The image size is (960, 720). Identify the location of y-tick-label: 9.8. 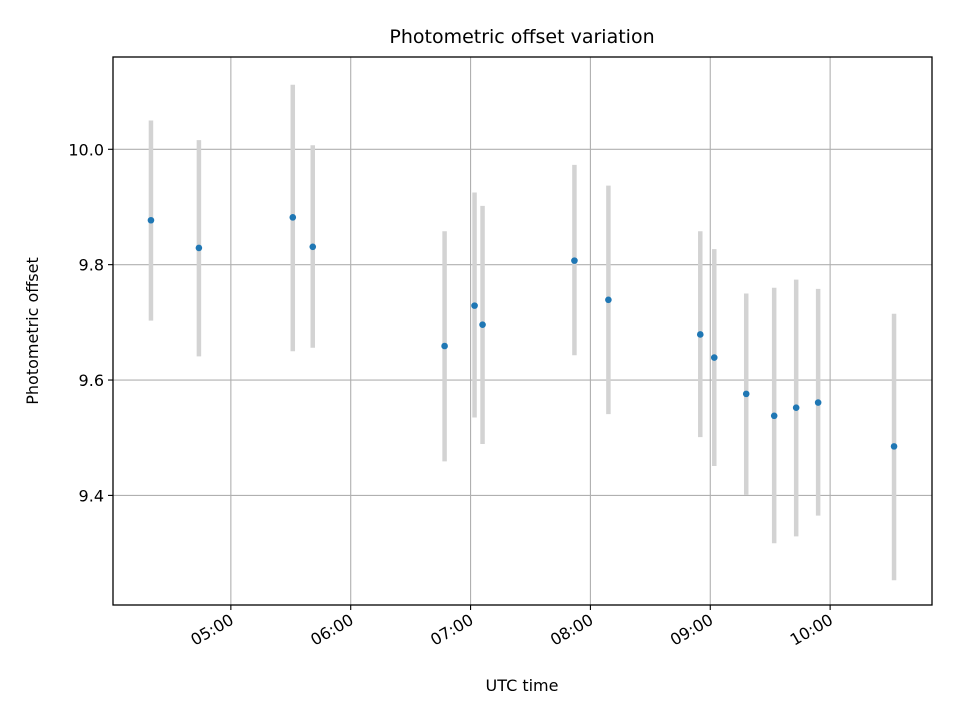
(91, 265).